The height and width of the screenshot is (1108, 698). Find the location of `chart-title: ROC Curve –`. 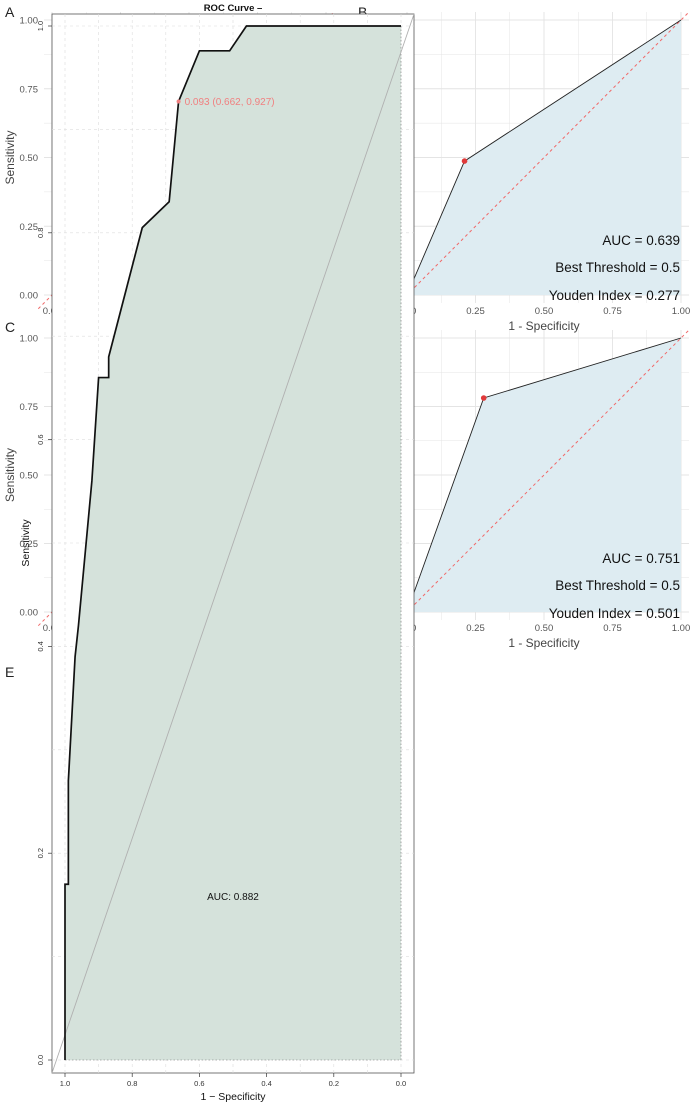

chart-title: ROC Curve – is located at coordinates (233, 8).